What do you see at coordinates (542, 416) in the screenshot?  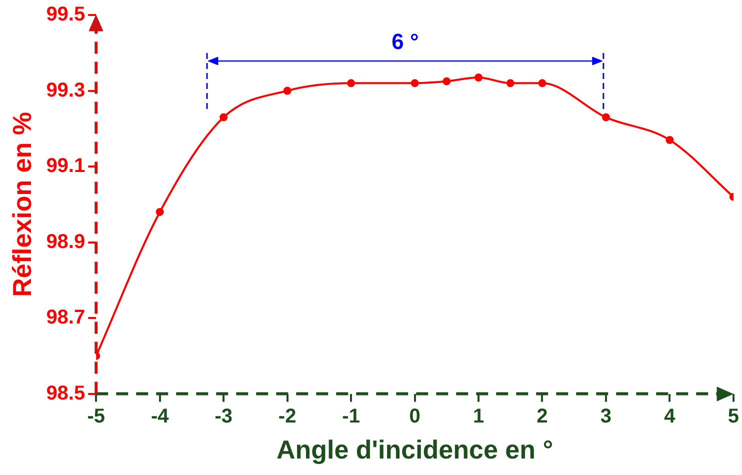 I see `x-tick-label: 2` at bounding box center [542, 416].